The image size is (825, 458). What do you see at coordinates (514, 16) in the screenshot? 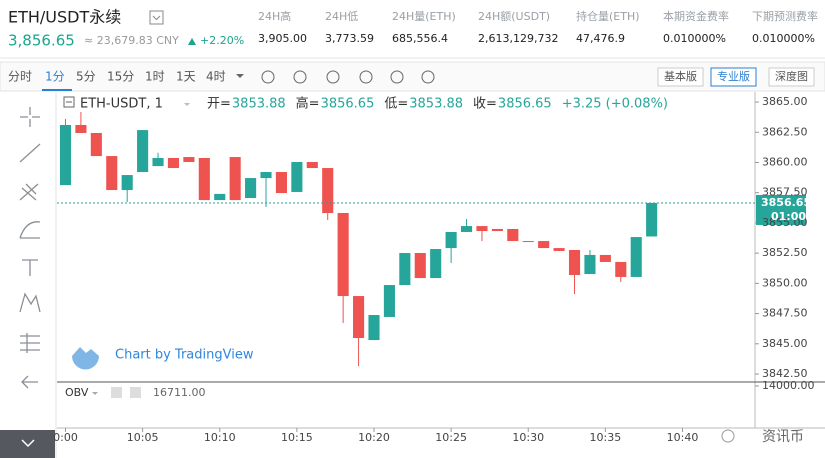
I see `stat-label: 24H额(USDT)` at bounding box center [514, 16].